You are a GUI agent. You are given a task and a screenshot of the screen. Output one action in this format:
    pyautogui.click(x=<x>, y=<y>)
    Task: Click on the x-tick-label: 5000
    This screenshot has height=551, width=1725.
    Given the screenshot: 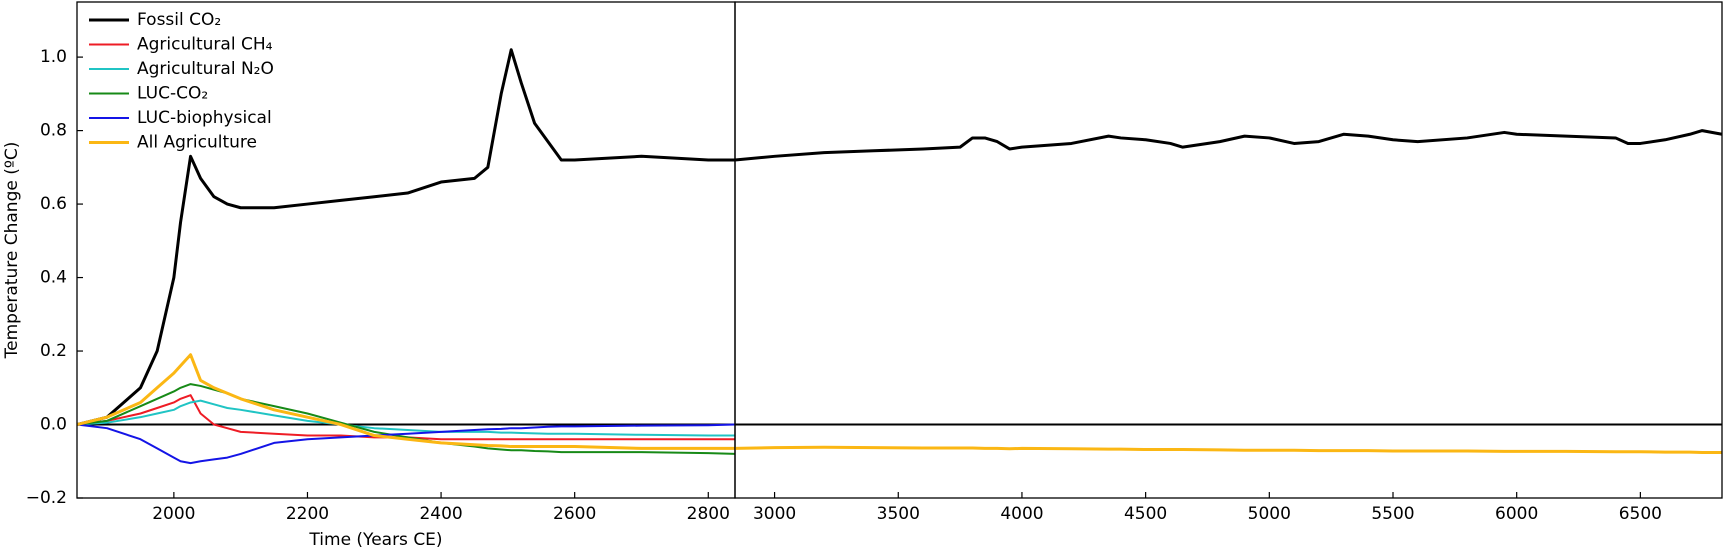 What is the action you would take?
    pyautogui.click(x=1269, y=514)
    